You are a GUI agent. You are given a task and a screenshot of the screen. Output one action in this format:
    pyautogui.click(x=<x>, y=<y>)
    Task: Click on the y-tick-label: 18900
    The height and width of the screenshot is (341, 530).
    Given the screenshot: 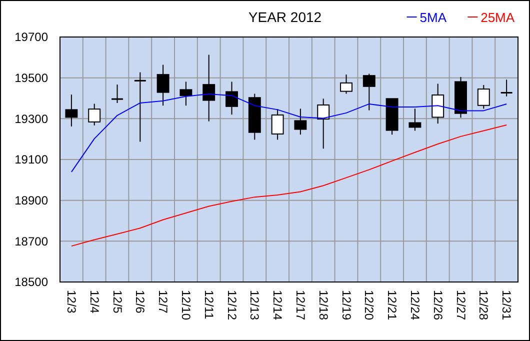 What is the action you would take?
    pyautogui.click(x=31, y=201)
    